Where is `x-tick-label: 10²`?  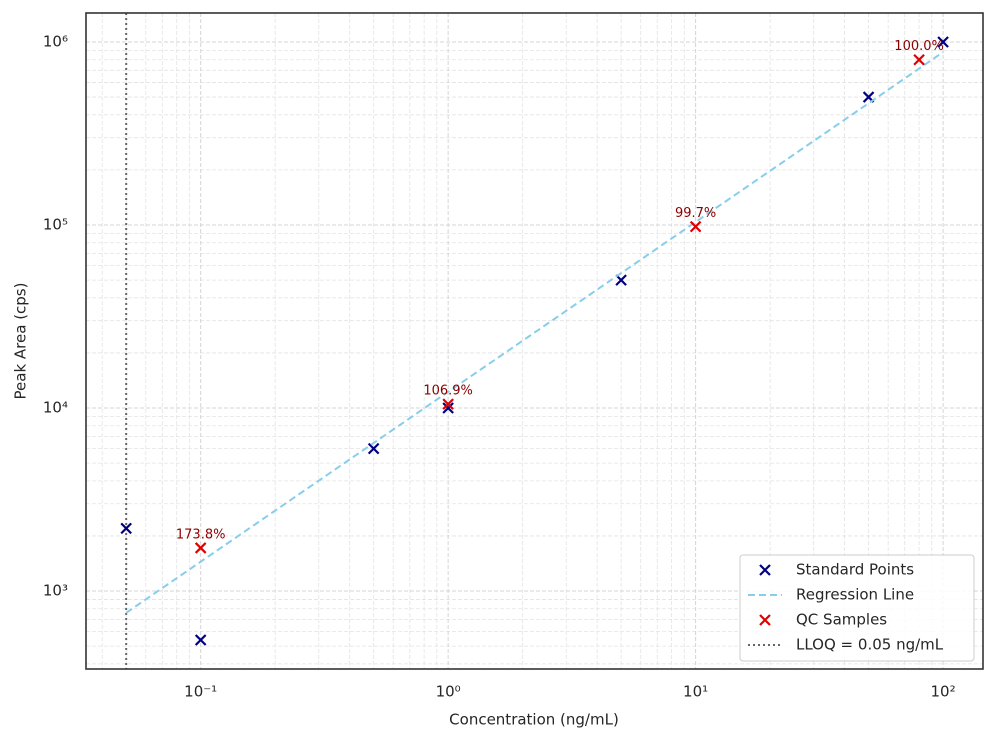
x-tick-label: 10² is located at coordinates (943, 692).